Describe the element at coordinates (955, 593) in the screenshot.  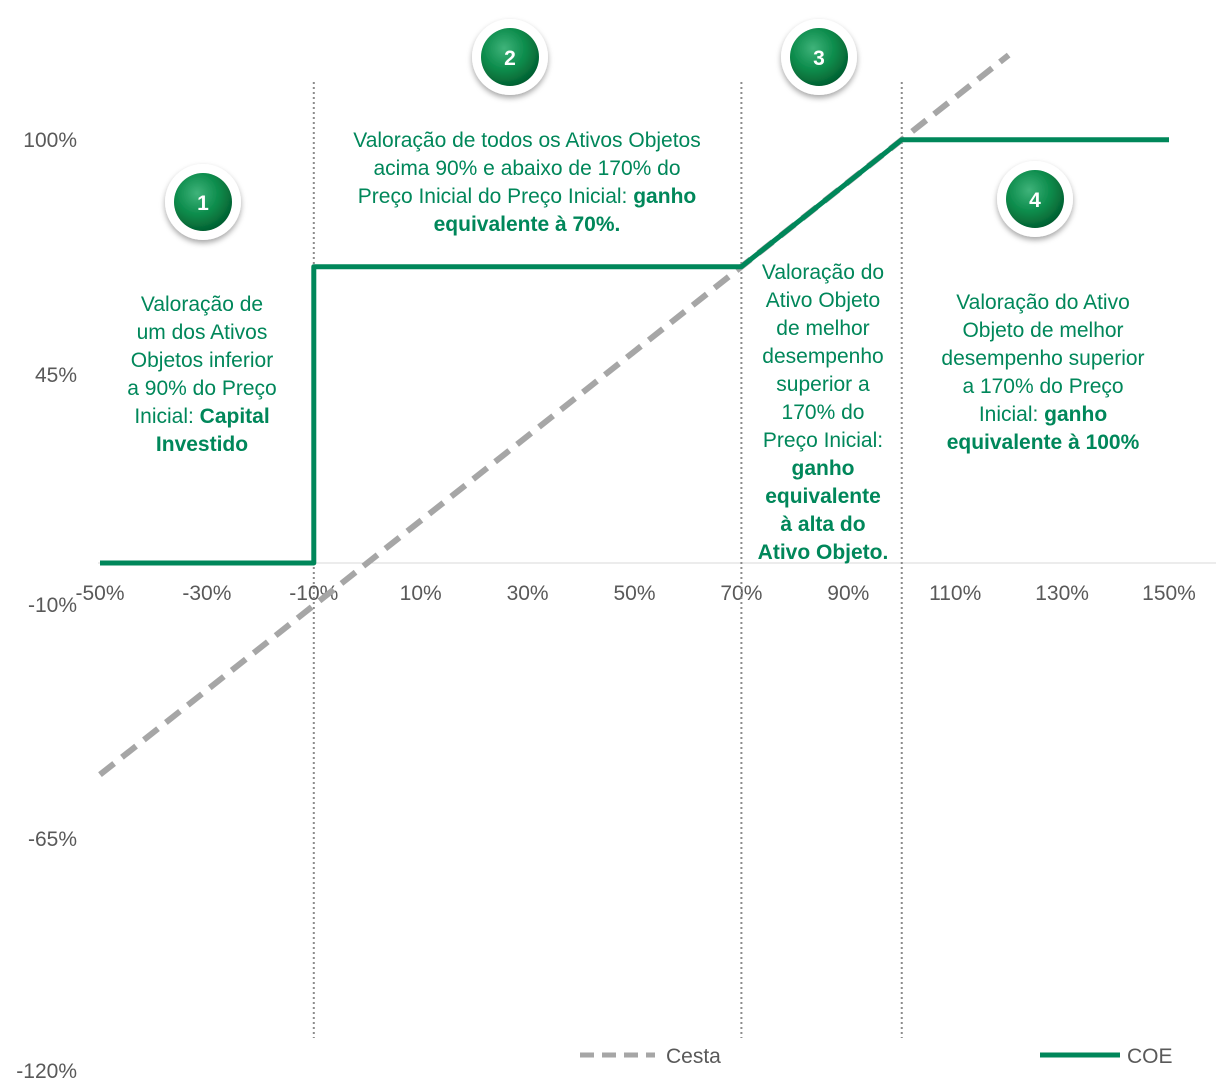
I see `x-tick-label: 110%` at that location.